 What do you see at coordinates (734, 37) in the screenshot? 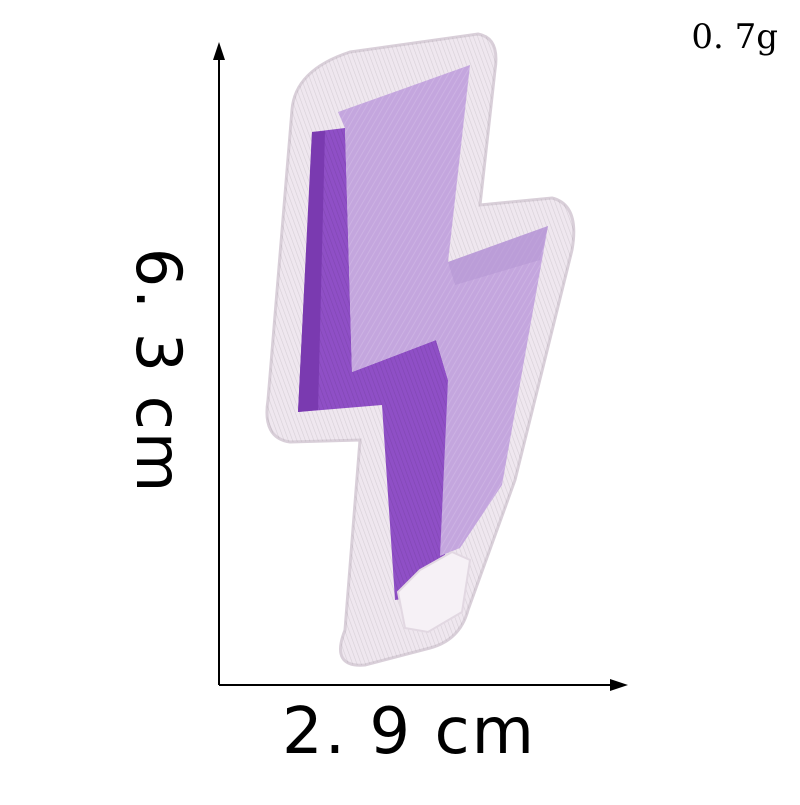
I see `weight-label: 0. 7g` at bounding box center [734, 37].